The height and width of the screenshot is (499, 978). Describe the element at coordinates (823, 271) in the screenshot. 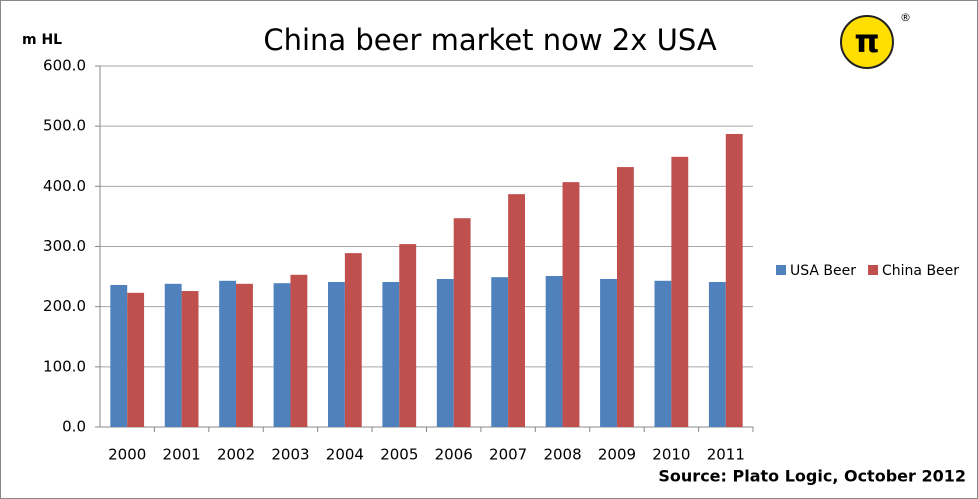

I see `legend-label: USA Beer` at that location.